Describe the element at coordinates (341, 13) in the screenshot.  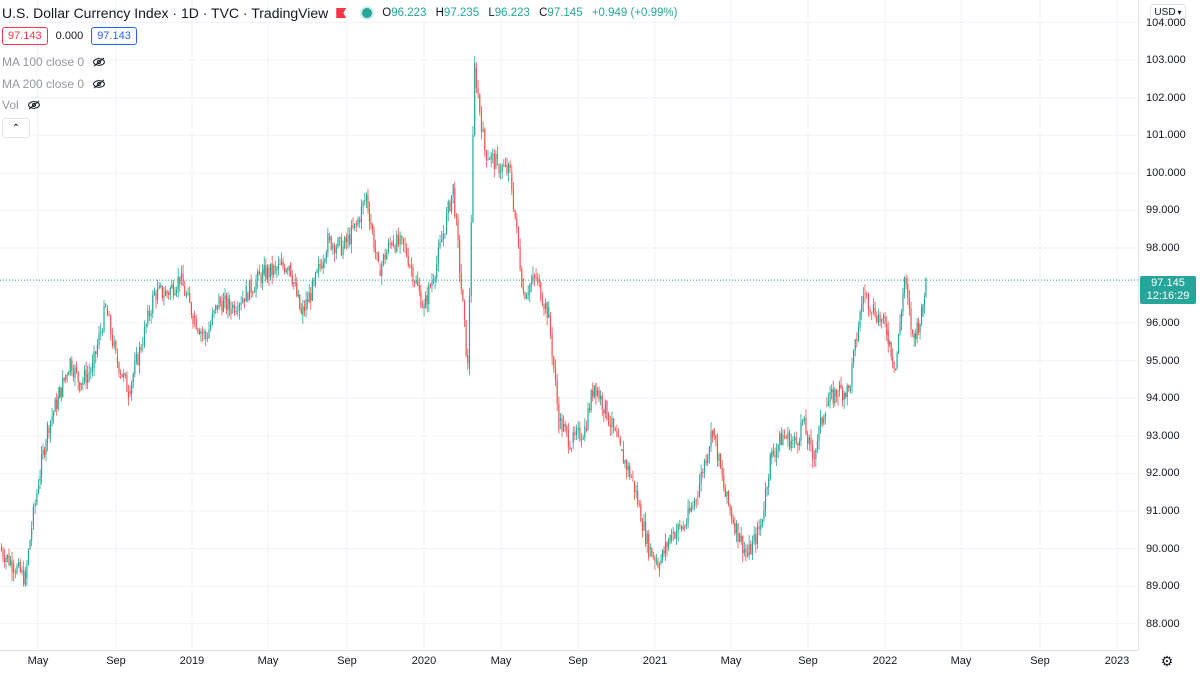
I see `flag-icon` at that location.